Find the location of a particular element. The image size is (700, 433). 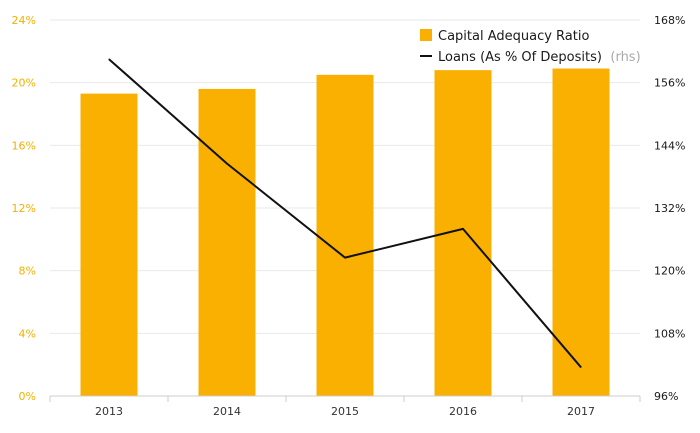

x-tick-label: 2013 is located at coordinates (109, 411).